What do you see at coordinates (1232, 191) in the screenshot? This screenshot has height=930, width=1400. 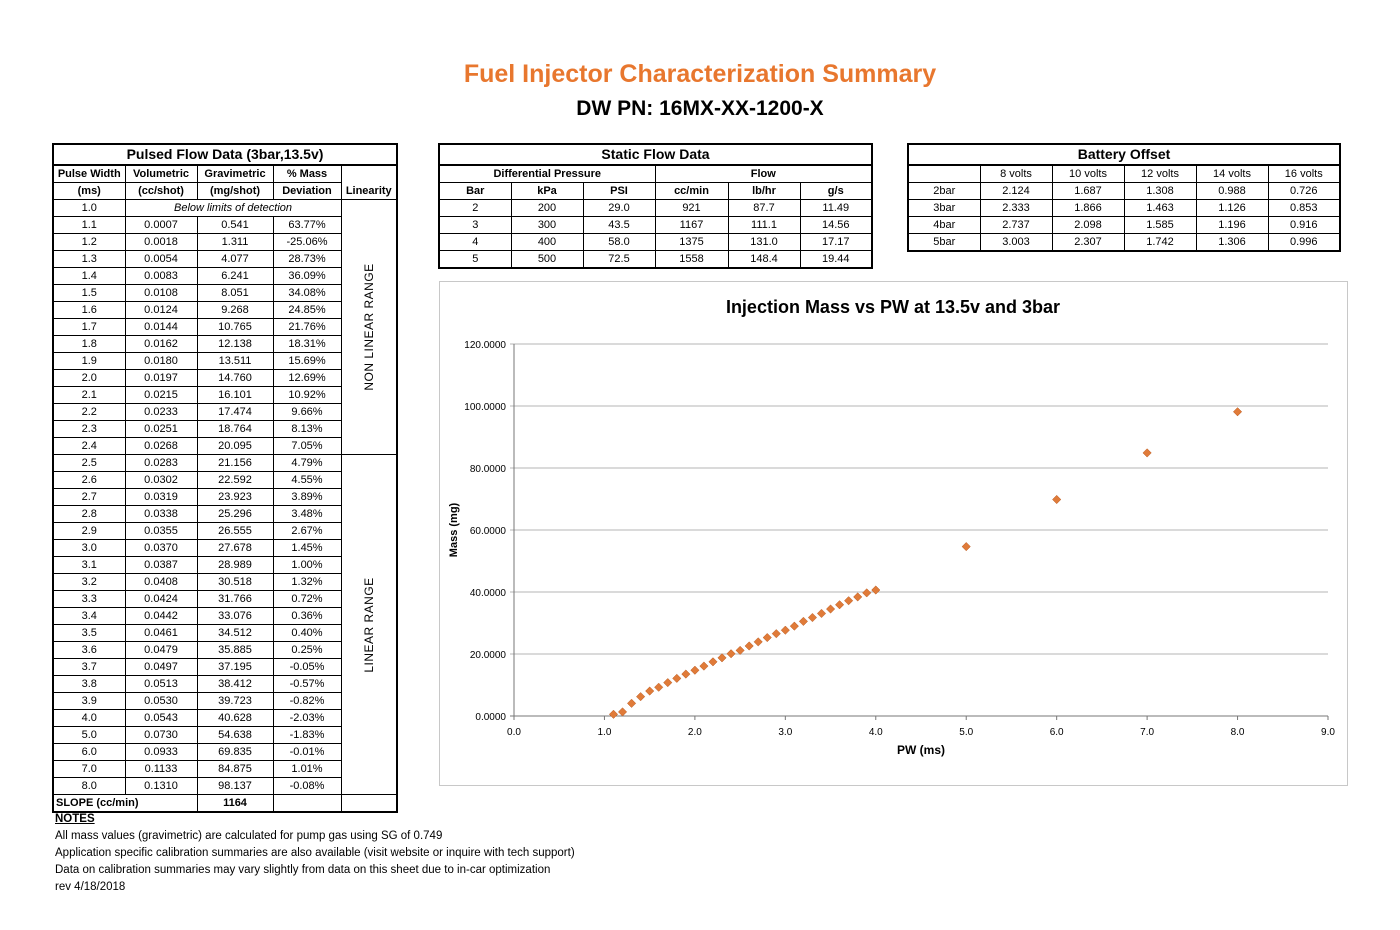 I see `offset-14v-cell: 0.988` at bounding box center [1232, 191].